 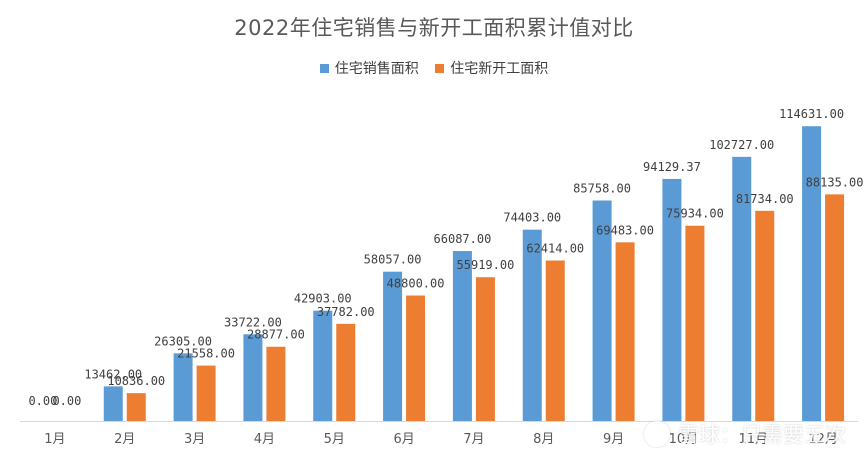 What do you see at coordinates (434, 28) in the screenshot?
I see `chart-title: 2022年住宅销售与新开工面积累计值对比` at bounding box center [434, 28].